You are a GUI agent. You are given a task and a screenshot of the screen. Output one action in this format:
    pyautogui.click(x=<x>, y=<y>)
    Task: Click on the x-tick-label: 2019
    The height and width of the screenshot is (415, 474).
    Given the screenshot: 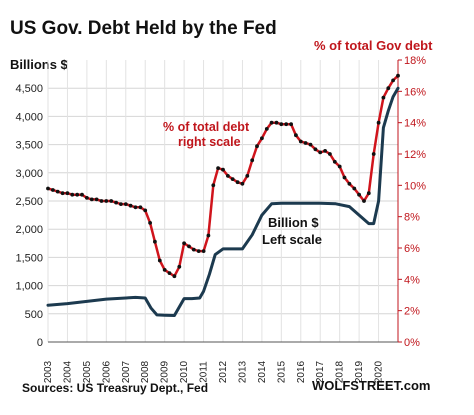 What is the action you would take?
    pyautogui.click(x=359, y=371)
    